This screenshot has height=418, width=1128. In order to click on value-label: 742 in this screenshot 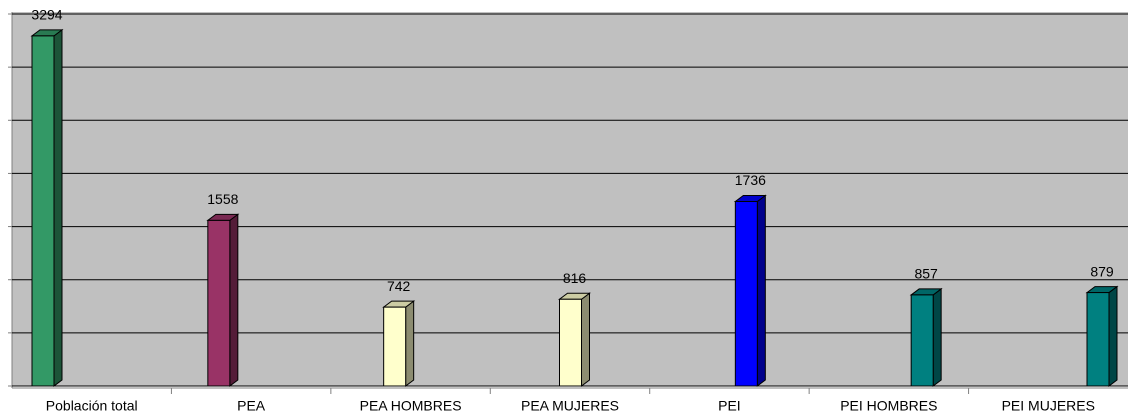, I will do `click(399, 286)`.